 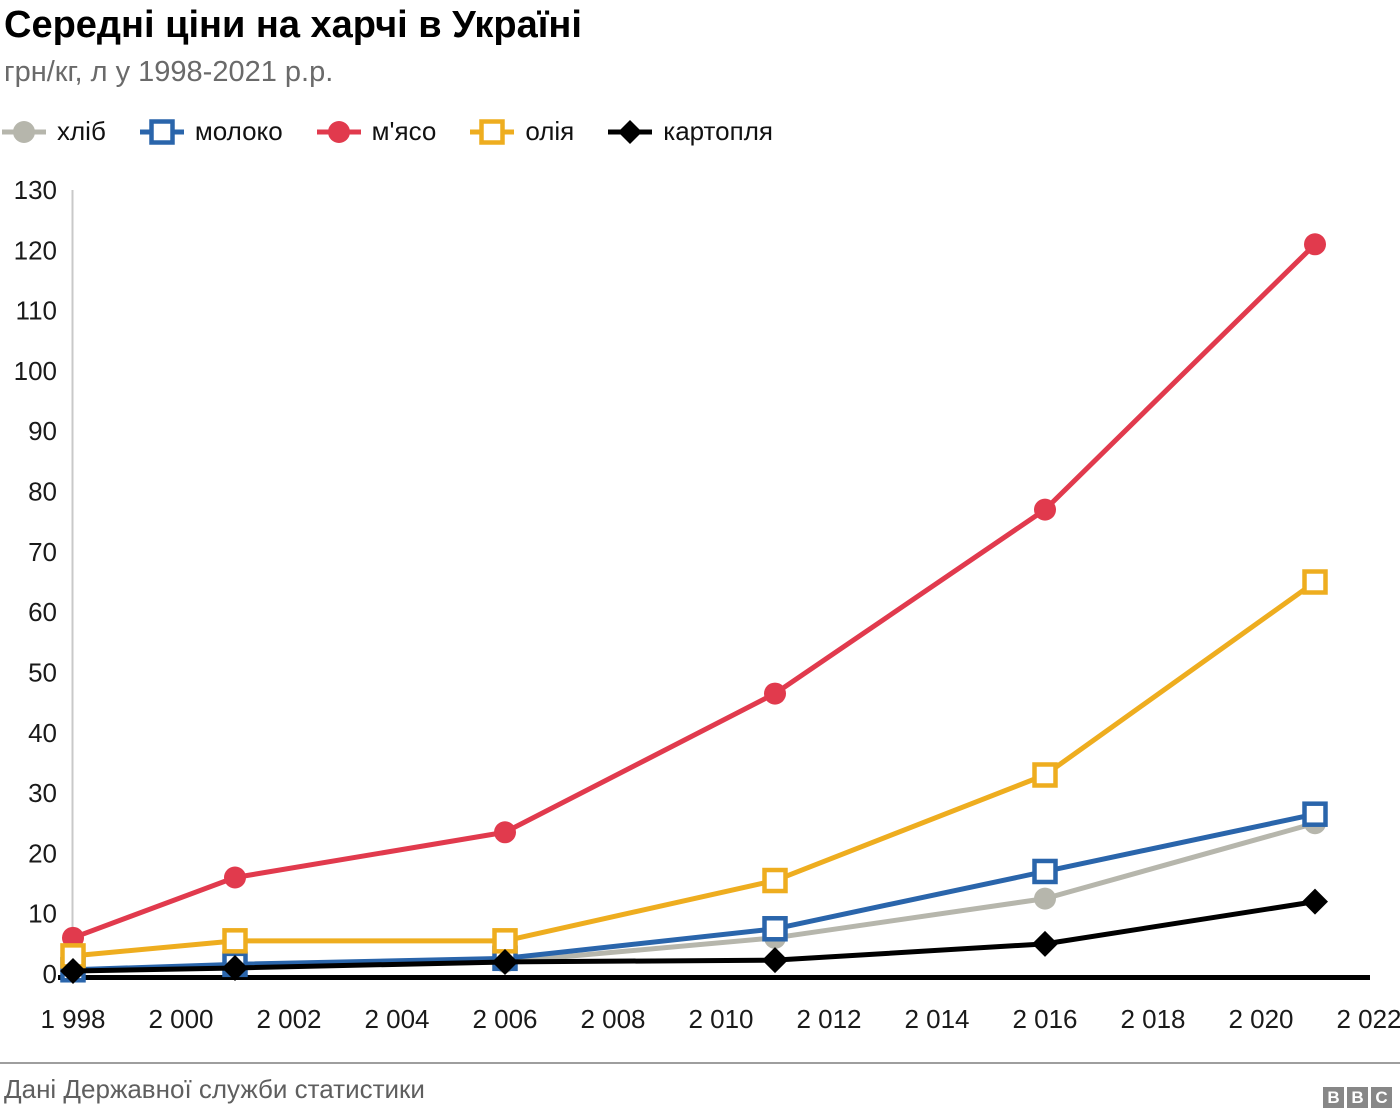 I want to click on x-tick-label: 2 018, so click(x=1152, y=1019).